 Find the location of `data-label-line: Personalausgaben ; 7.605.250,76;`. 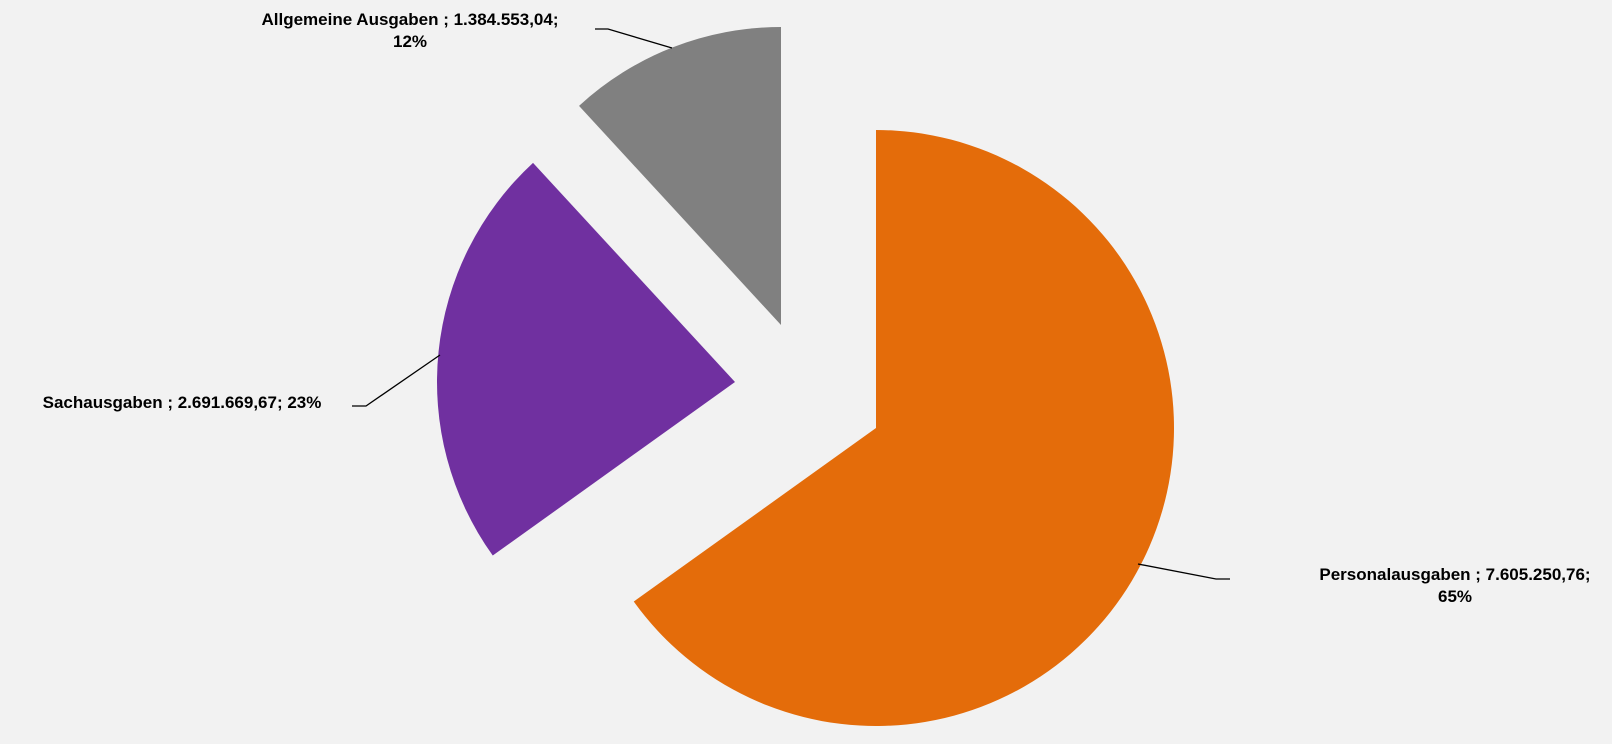

data-label-line: Personalausgaben ; 7.605.250,76; is located at coordinates (1454, 574).